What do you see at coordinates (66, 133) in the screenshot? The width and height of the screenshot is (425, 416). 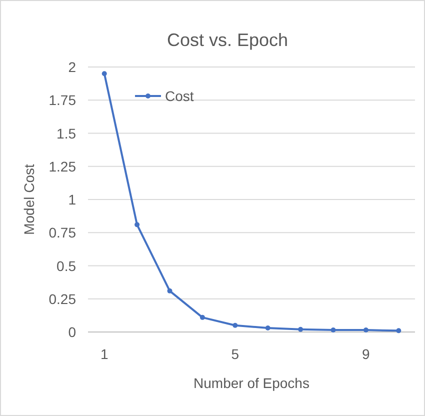 I see `y-tick-label: 1.5` at bounding box center [66, 133].